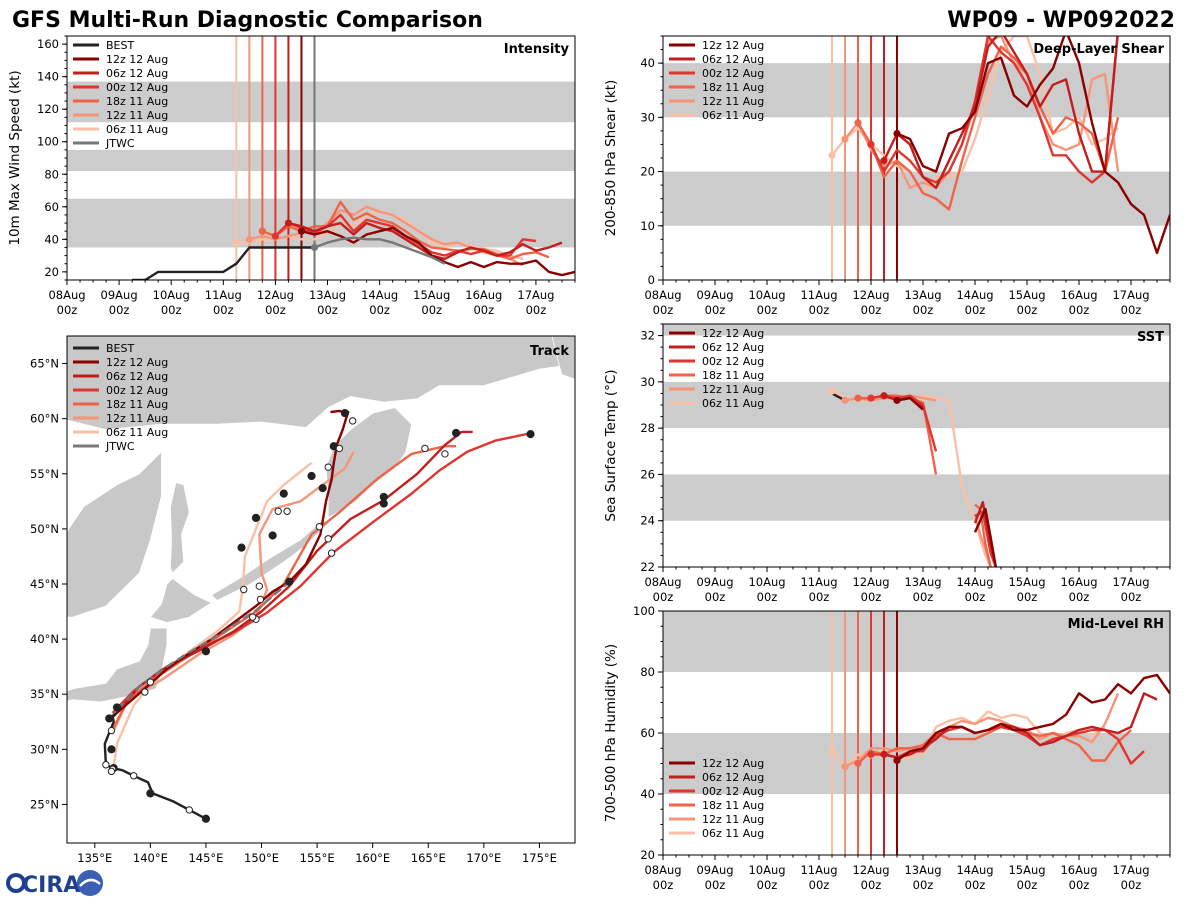 The width and height of the screenshot is (1200, 900). I want to click on intensity-ytick-label: 160, so click(48, 44).